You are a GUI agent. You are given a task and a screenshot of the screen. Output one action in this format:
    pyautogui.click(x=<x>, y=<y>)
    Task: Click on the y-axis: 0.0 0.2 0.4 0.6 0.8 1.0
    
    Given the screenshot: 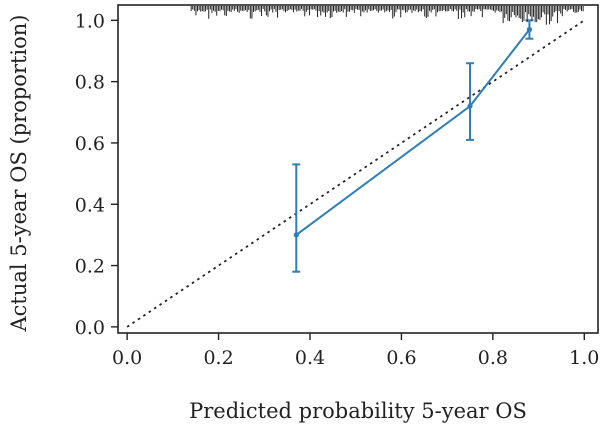 What is the action you would take?
    pyautogui.click(x=96, y=174)
    